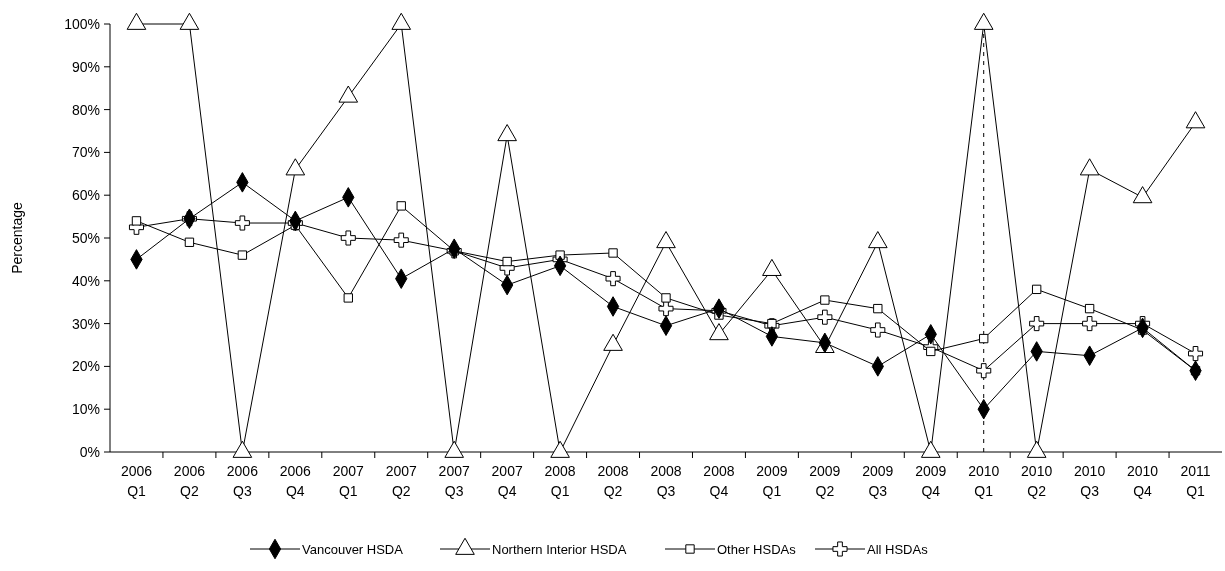  What do you see at coordinates (401, 481) in the screenshot?
I see `x-tick-label: 2007 Q2` at bounding box center [401, 481].